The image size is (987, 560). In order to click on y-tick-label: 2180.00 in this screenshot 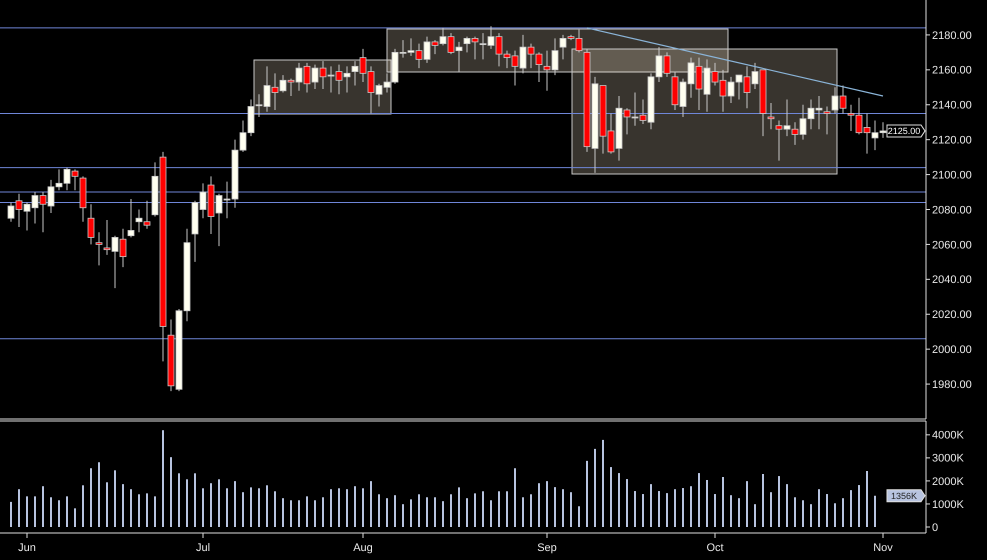, I will do `click(952, 36)`.